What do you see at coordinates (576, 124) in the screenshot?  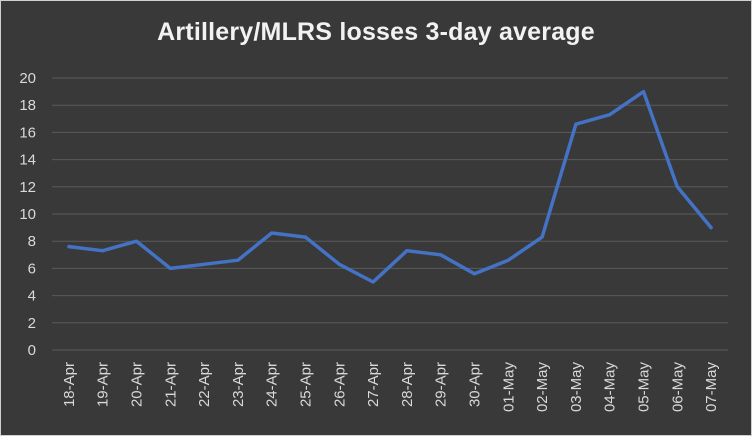 I see `data-point-03-May` at bounding box center [576, 124].